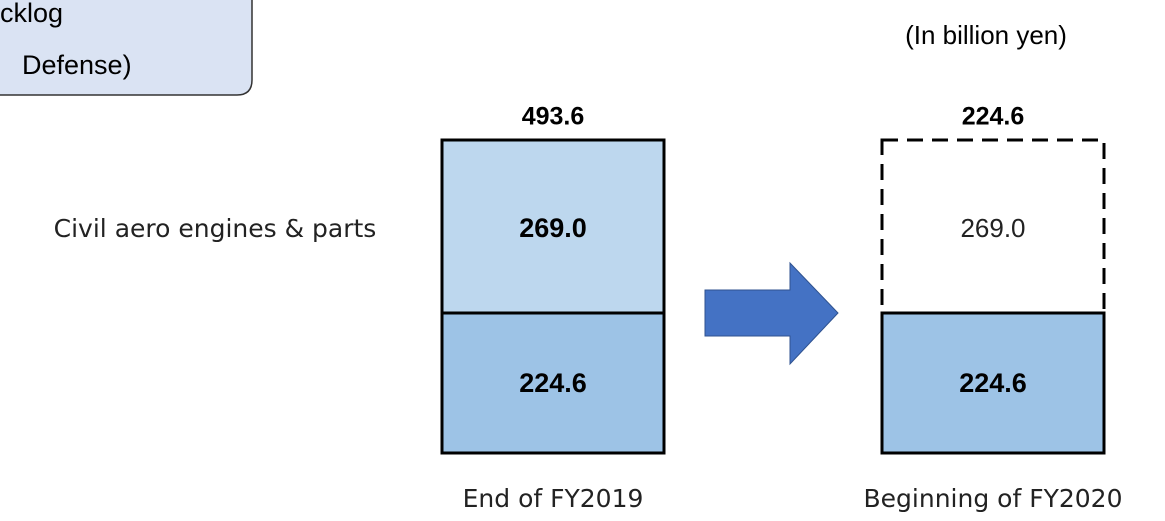 Image resolution: width=1165 pixels, height=521 pixels. I want to click on callout-line: cklog, so click(31, 14).